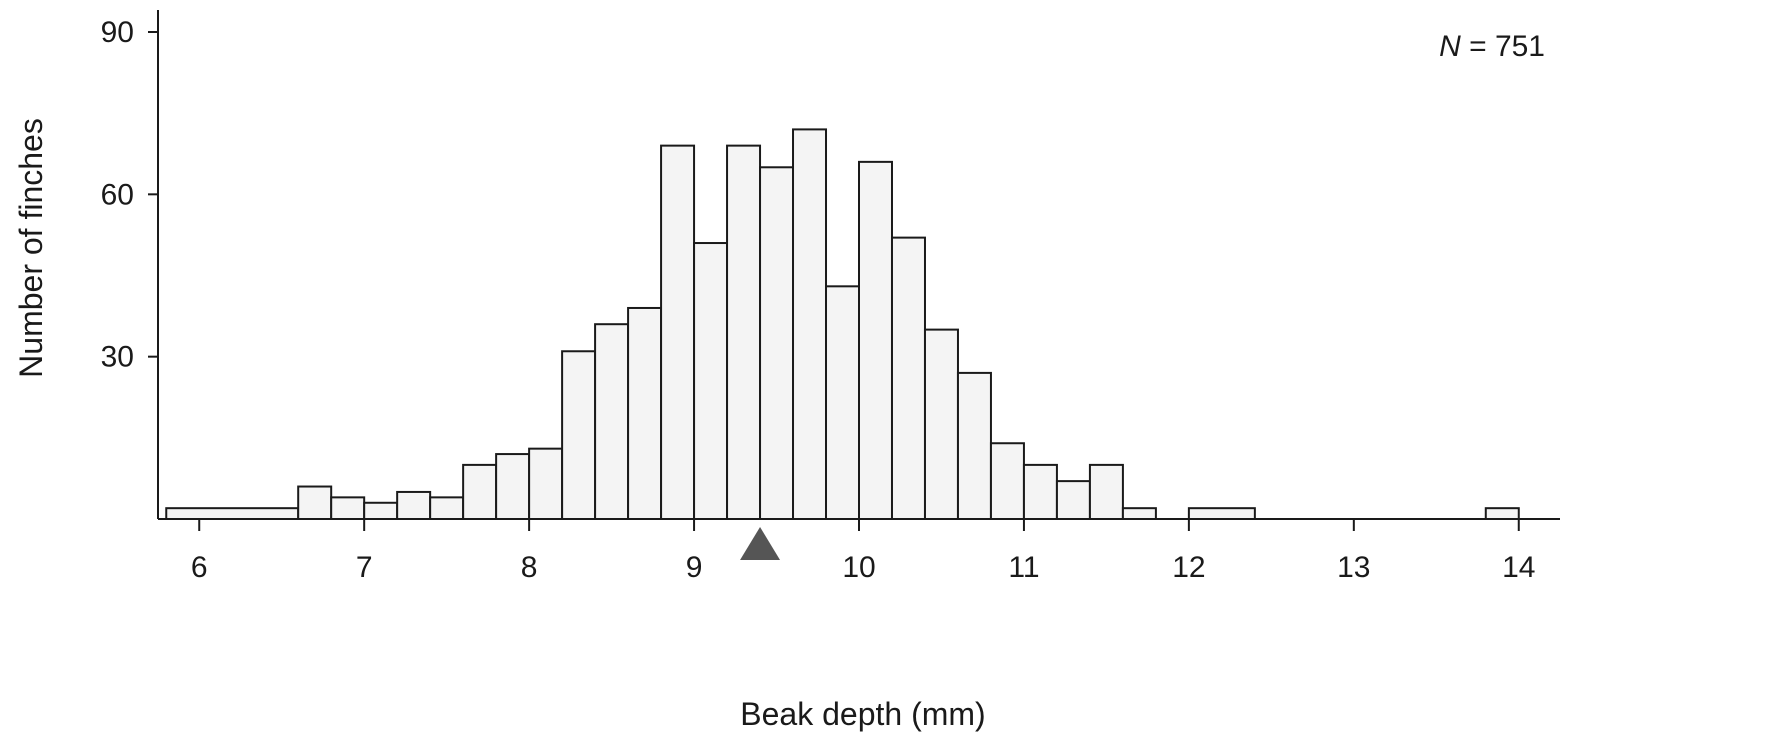 This screenshot has width=1784, height=744. Describe the element at coordinates (364, 567) in the screenshot. I see `x-tick-label-1: 7` at that location.